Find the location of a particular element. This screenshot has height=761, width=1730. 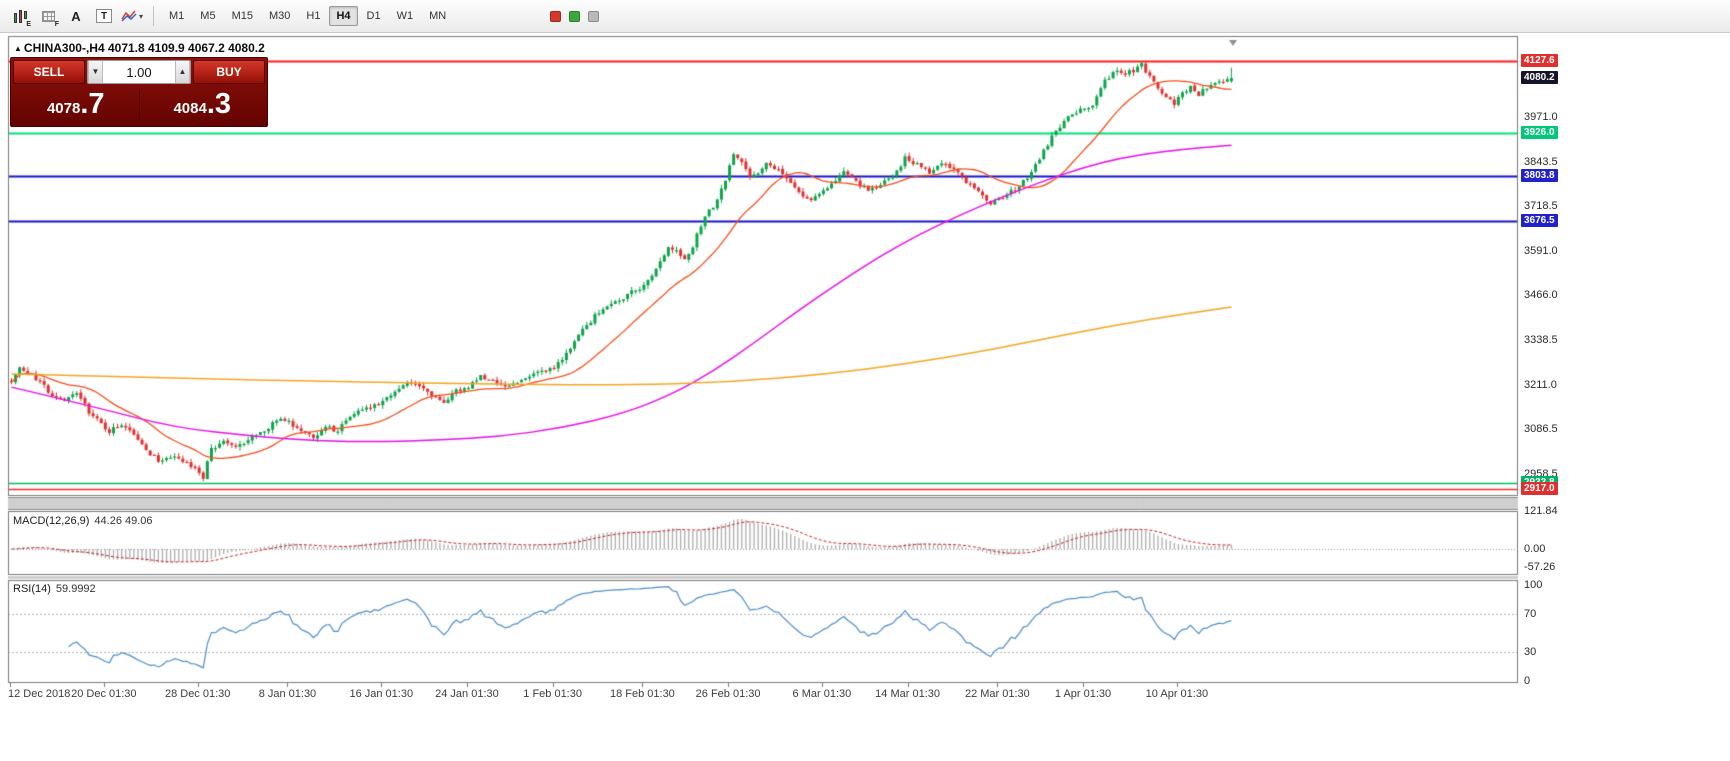

time-label: 16 Jan 01:30 is located at coordinates (381, 694).